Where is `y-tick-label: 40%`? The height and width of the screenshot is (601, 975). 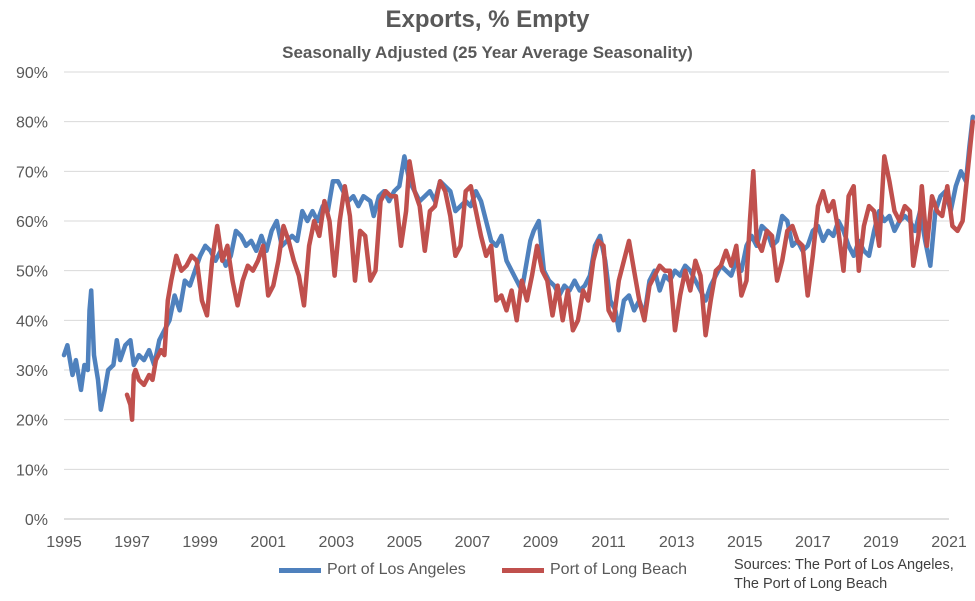 y-tick-label: 40% is located at coordinates (32, 321).